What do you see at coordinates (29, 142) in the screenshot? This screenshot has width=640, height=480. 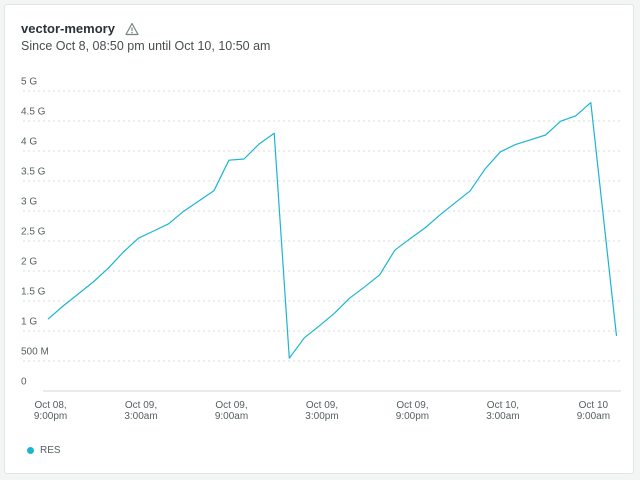 I see `y-tick-label: 4 G` at bounding box center [29, 142].